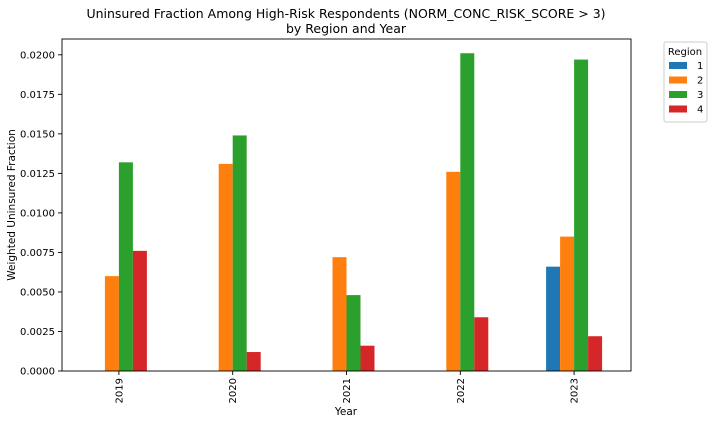 The image size is (713, 424). What do you see at coordinates (111, 323) in the screenshot?
I see `bar-region-2-2019` at bounding box center [111, 323].